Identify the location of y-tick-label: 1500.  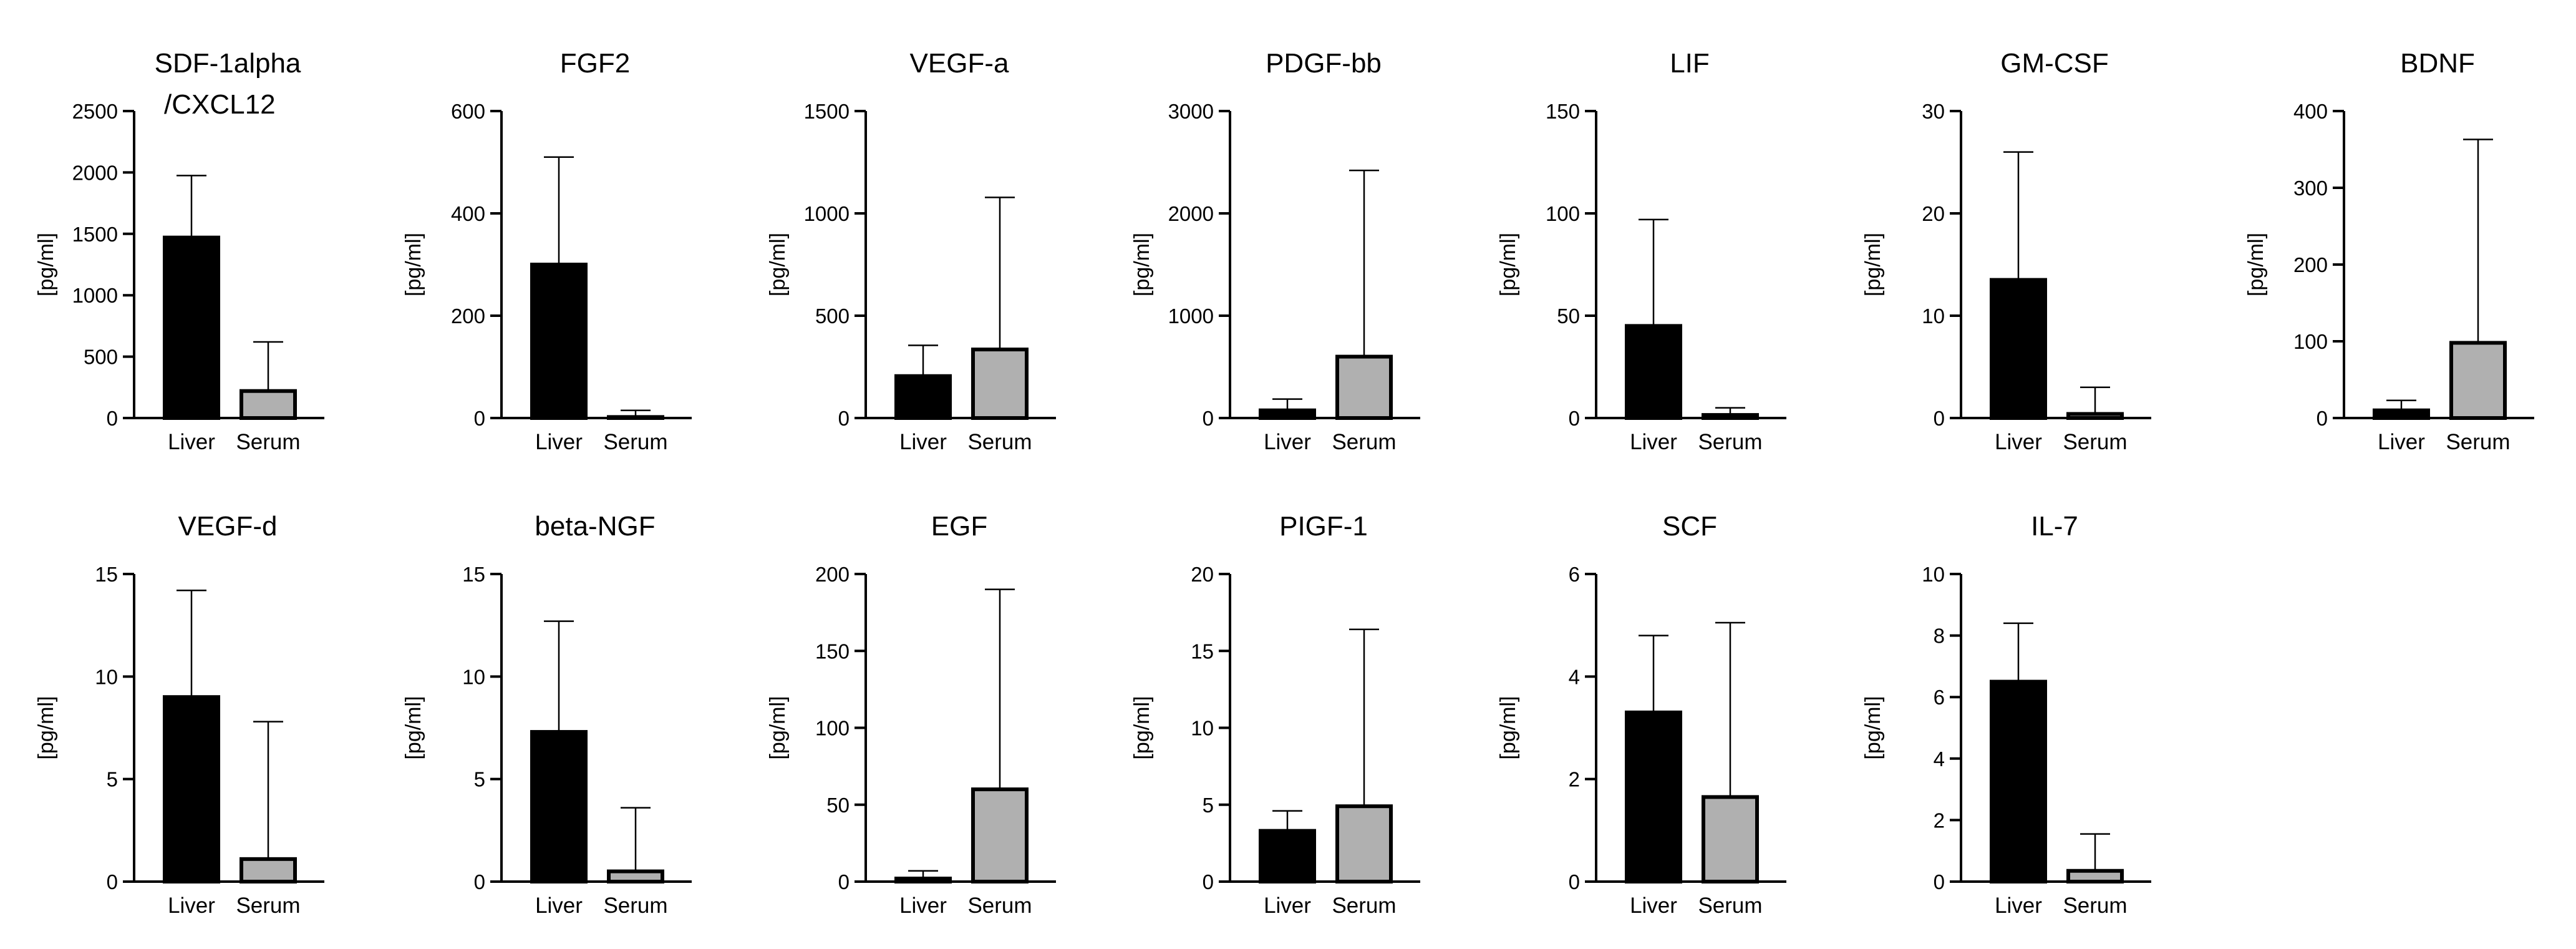
(95, 234).